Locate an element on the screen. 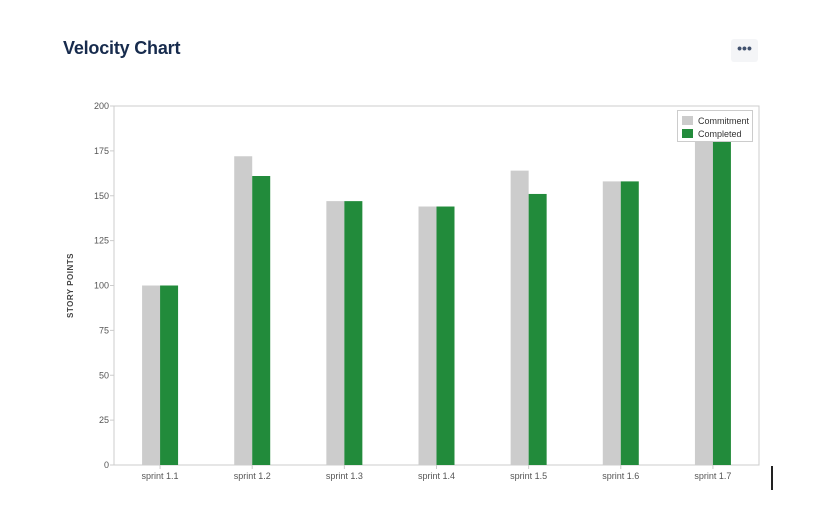  x-tick-label: sprint 1.3 is located at coordinates (344, 476).